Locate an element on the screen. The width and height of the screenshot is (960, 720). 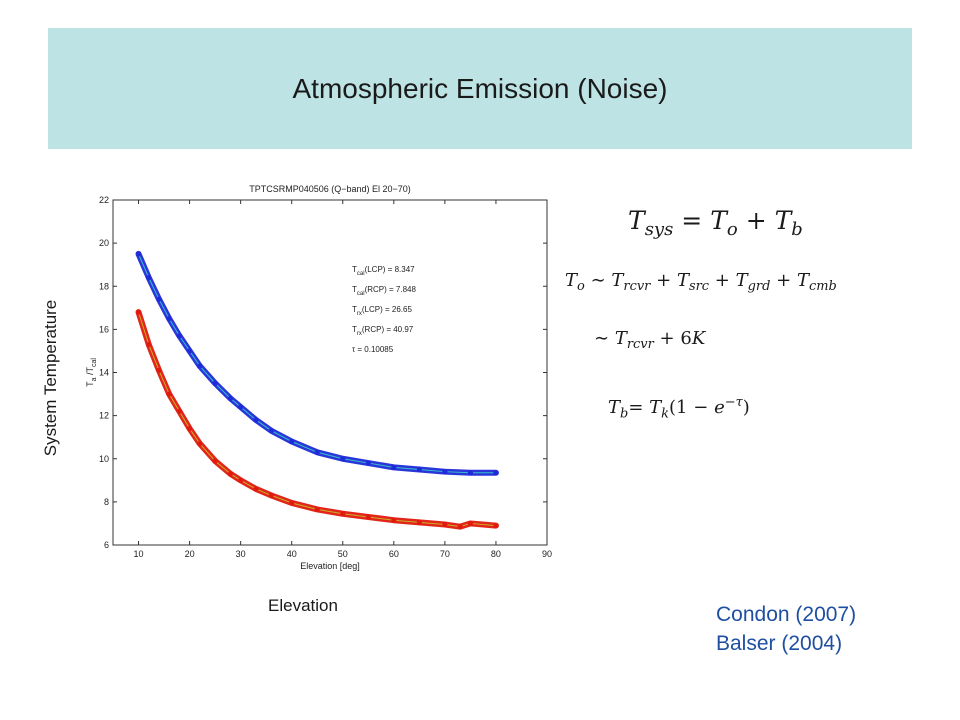
y-tick-label-3: 12 is located at coordinates (104, 416).